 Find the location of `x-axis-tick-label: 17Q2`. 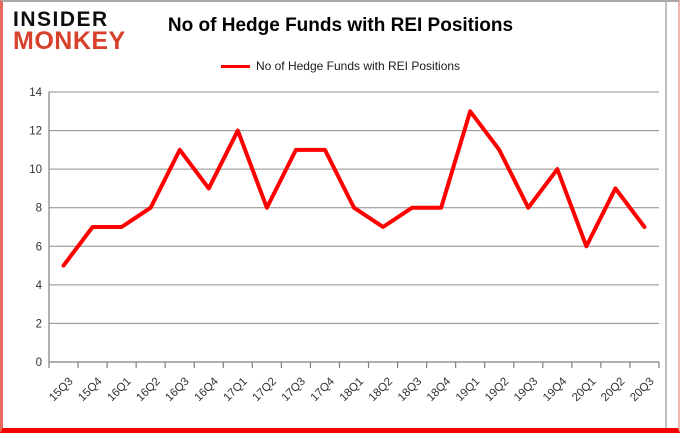

x-axis-tick-label: 17Q2 is located at coordinates (265, 390).